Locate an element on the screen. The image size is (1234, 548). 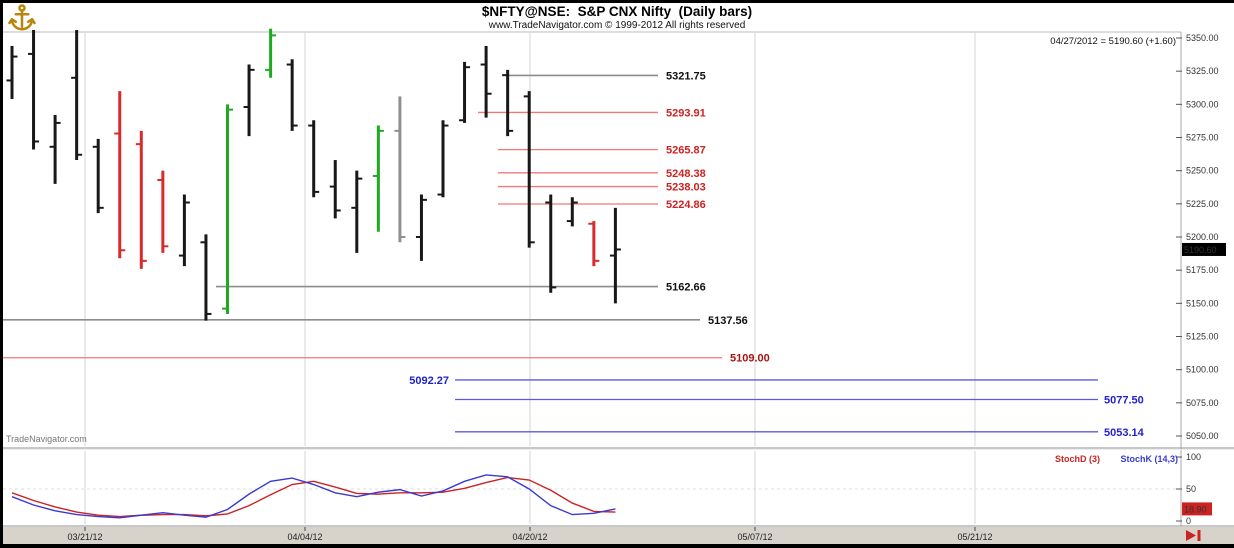
window-border-top is located at coordinates (617, 1).